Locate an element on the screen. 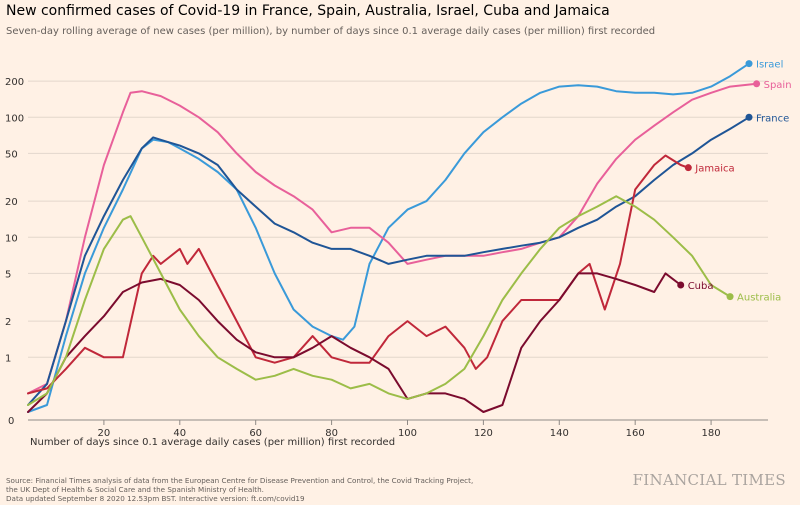  x-tick-label: 40 is located at coordinates (179, 433).